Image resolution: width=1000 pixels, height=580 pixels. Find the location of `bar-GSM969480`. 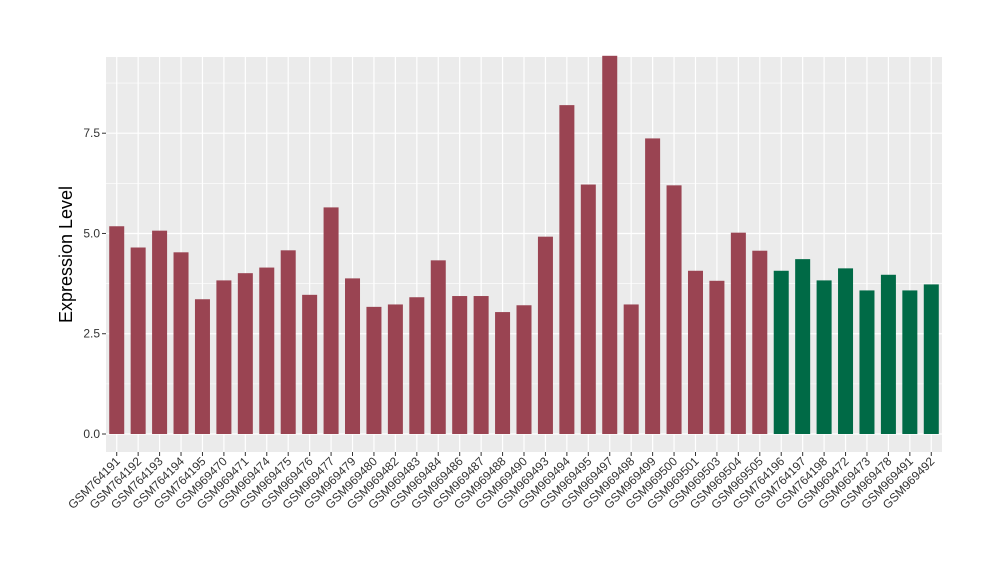

bar-GSM969480 is located at coordinates (374, 370).